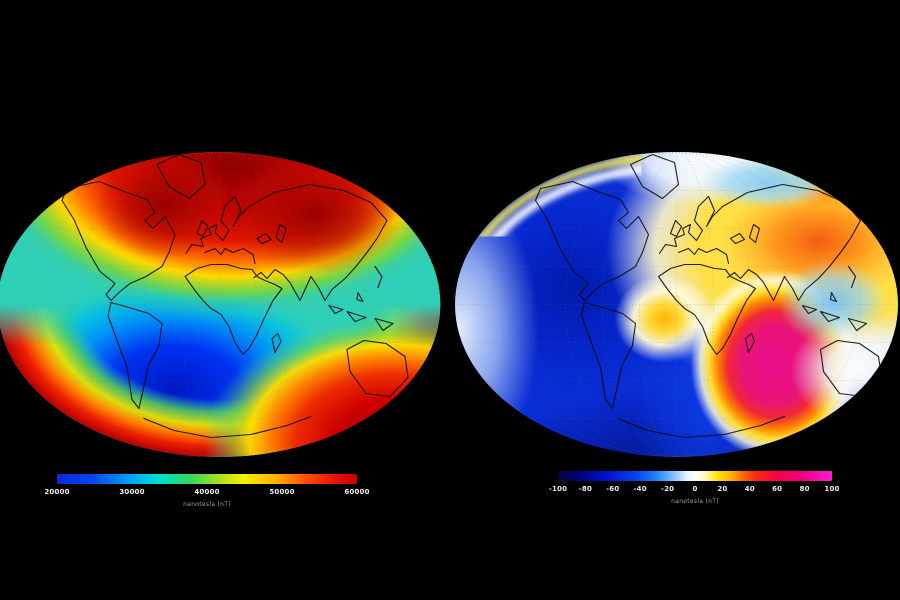 This screenshot has width=900, height=600. I want to click on tick-label: 60, so click(777, 489).